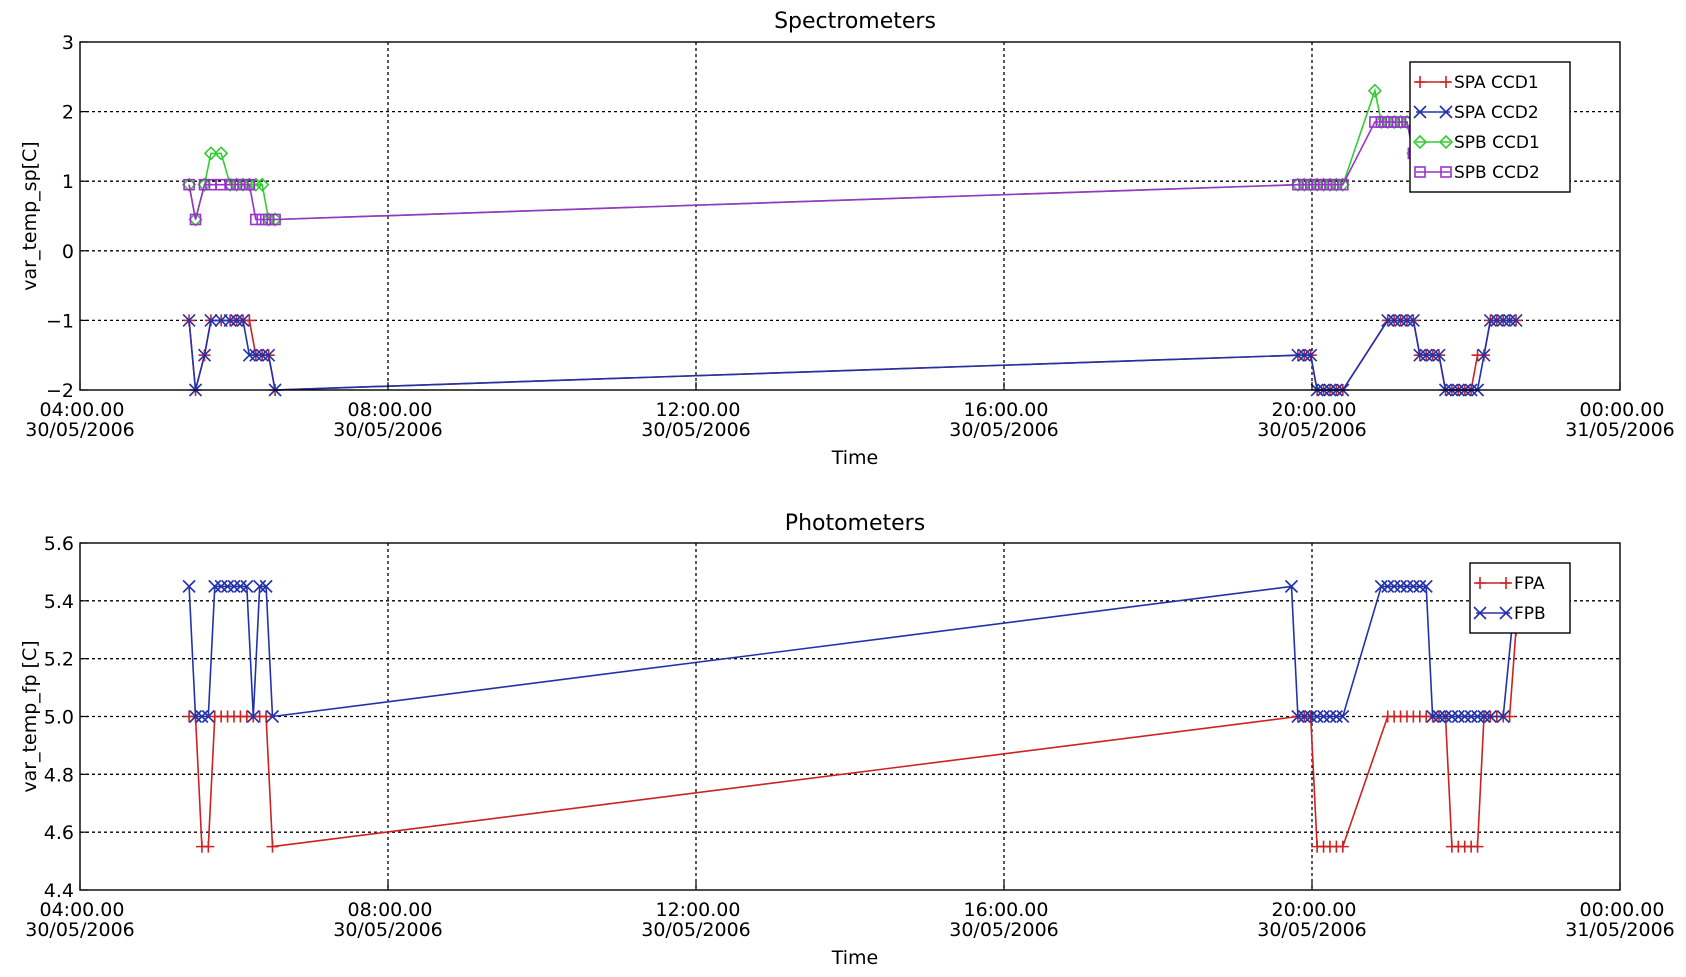 The width and height of the screenshot is (1686, 977). I want to click on legend-label: SPB CCD2, so click(1497, 173).